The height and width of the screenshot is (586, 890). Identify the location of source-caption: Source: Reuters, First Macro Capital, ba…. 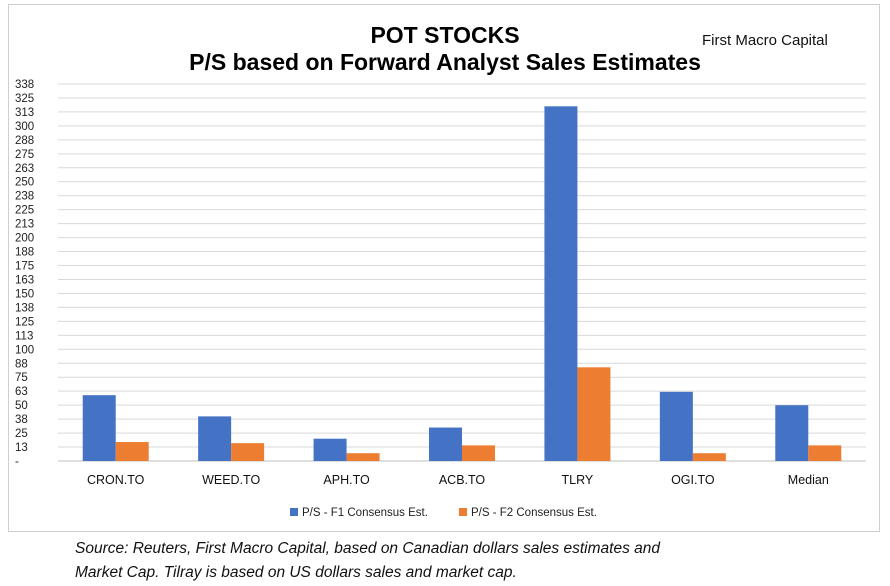
(475, 561).